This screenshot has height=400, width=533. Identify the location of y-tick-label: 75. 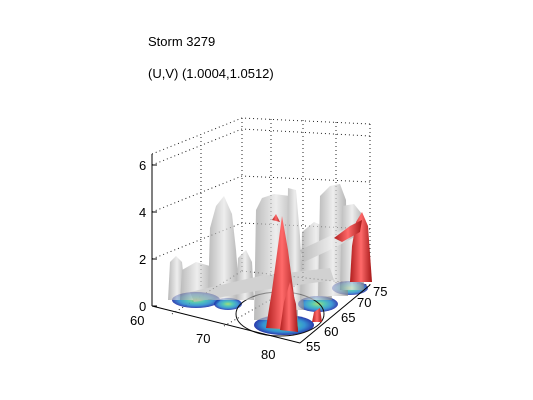
(380, 291).